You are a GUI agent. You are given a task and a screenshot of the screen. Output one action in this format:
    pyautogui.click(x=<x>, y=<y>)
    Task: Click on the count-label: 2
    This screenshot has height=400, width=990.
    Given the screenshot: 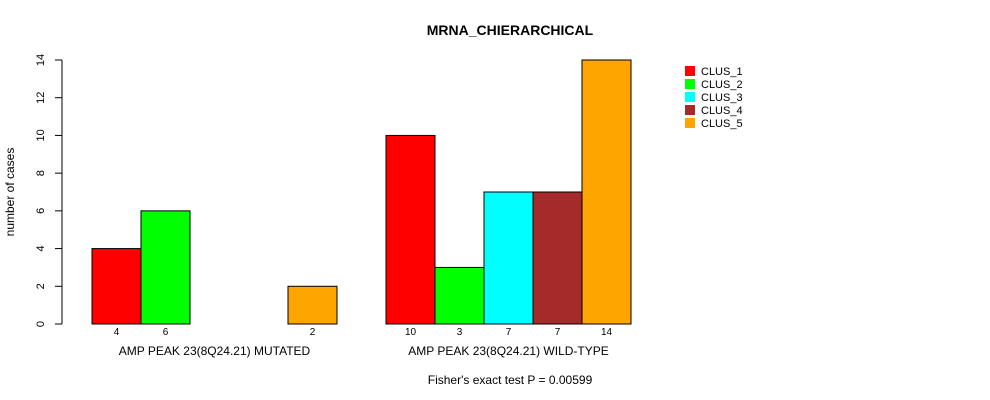 What is the action you would take?
    pyautogui.click(x=313, y=332)
    